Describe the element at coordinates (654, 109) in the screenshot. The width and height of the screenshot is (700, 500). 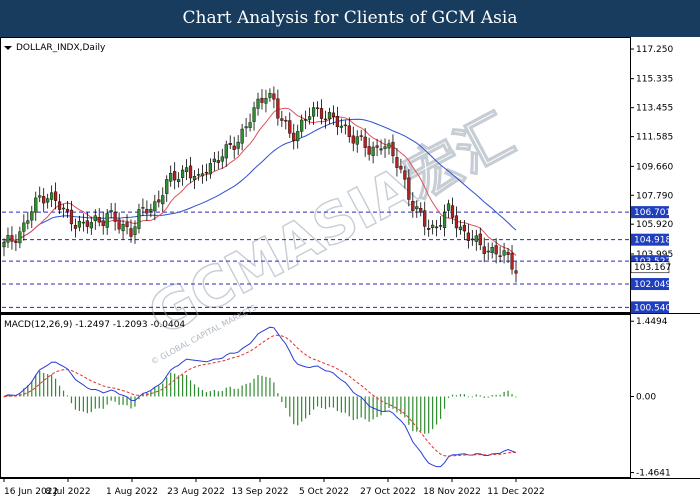
I see `price-tick-label: 113.455` at that location.